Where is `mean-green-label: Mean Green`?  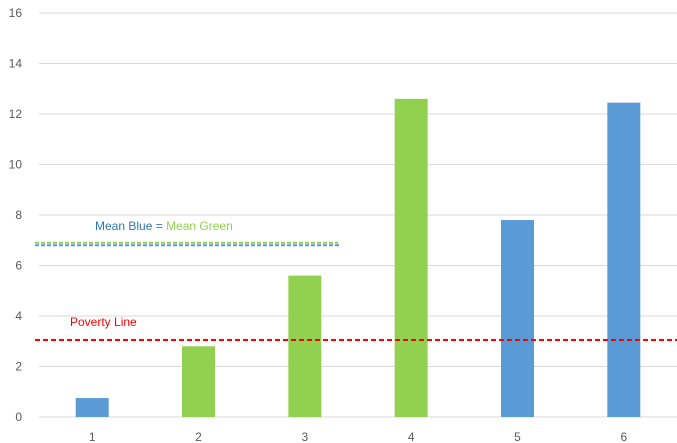 mean-green-label: Mean Green is located at coordinates (199, 226).